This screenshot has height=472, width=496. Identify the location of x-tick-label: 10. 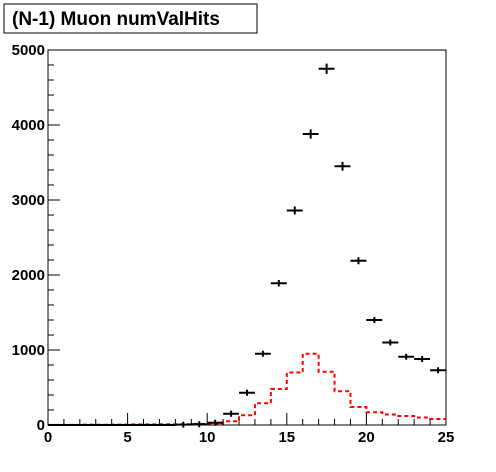
(207, 437).